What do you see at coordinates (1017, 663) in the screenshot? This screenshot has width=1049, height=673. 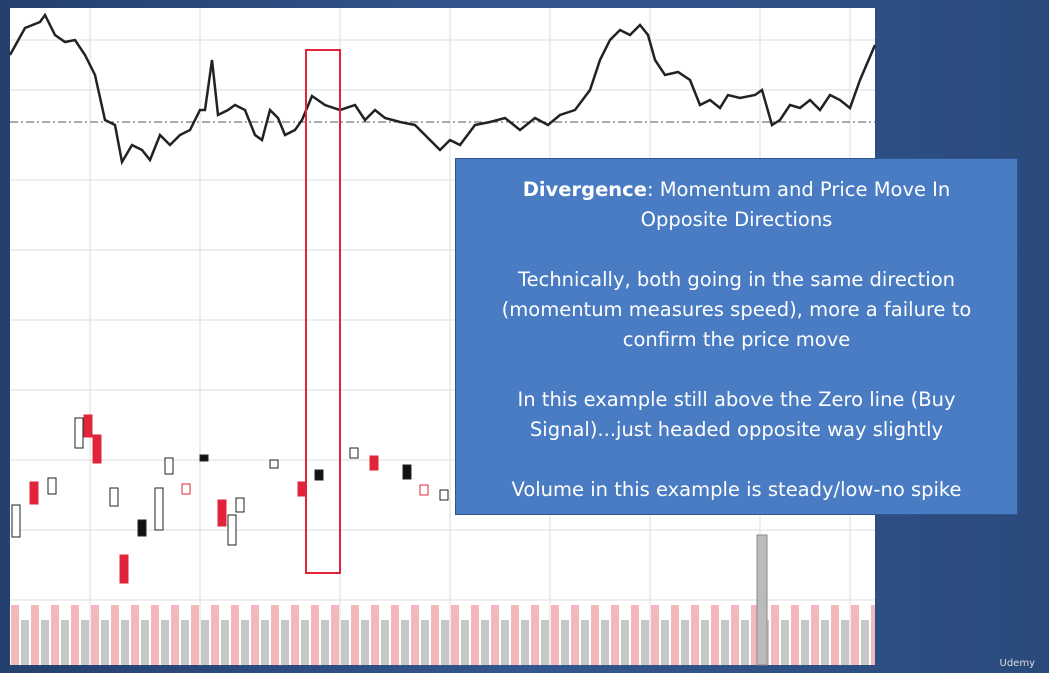 I see `watermark: Udemy` at bounding box center [1017, 663].